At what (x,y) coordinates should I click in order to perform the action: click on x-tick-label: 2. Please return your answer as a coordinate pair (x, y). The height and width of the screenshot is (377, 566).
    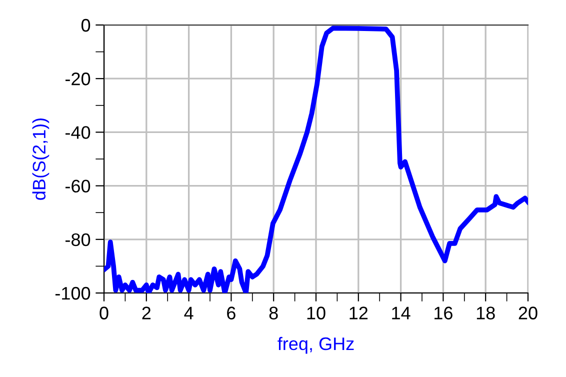
    Looking at the image, I should click on (146, 313).